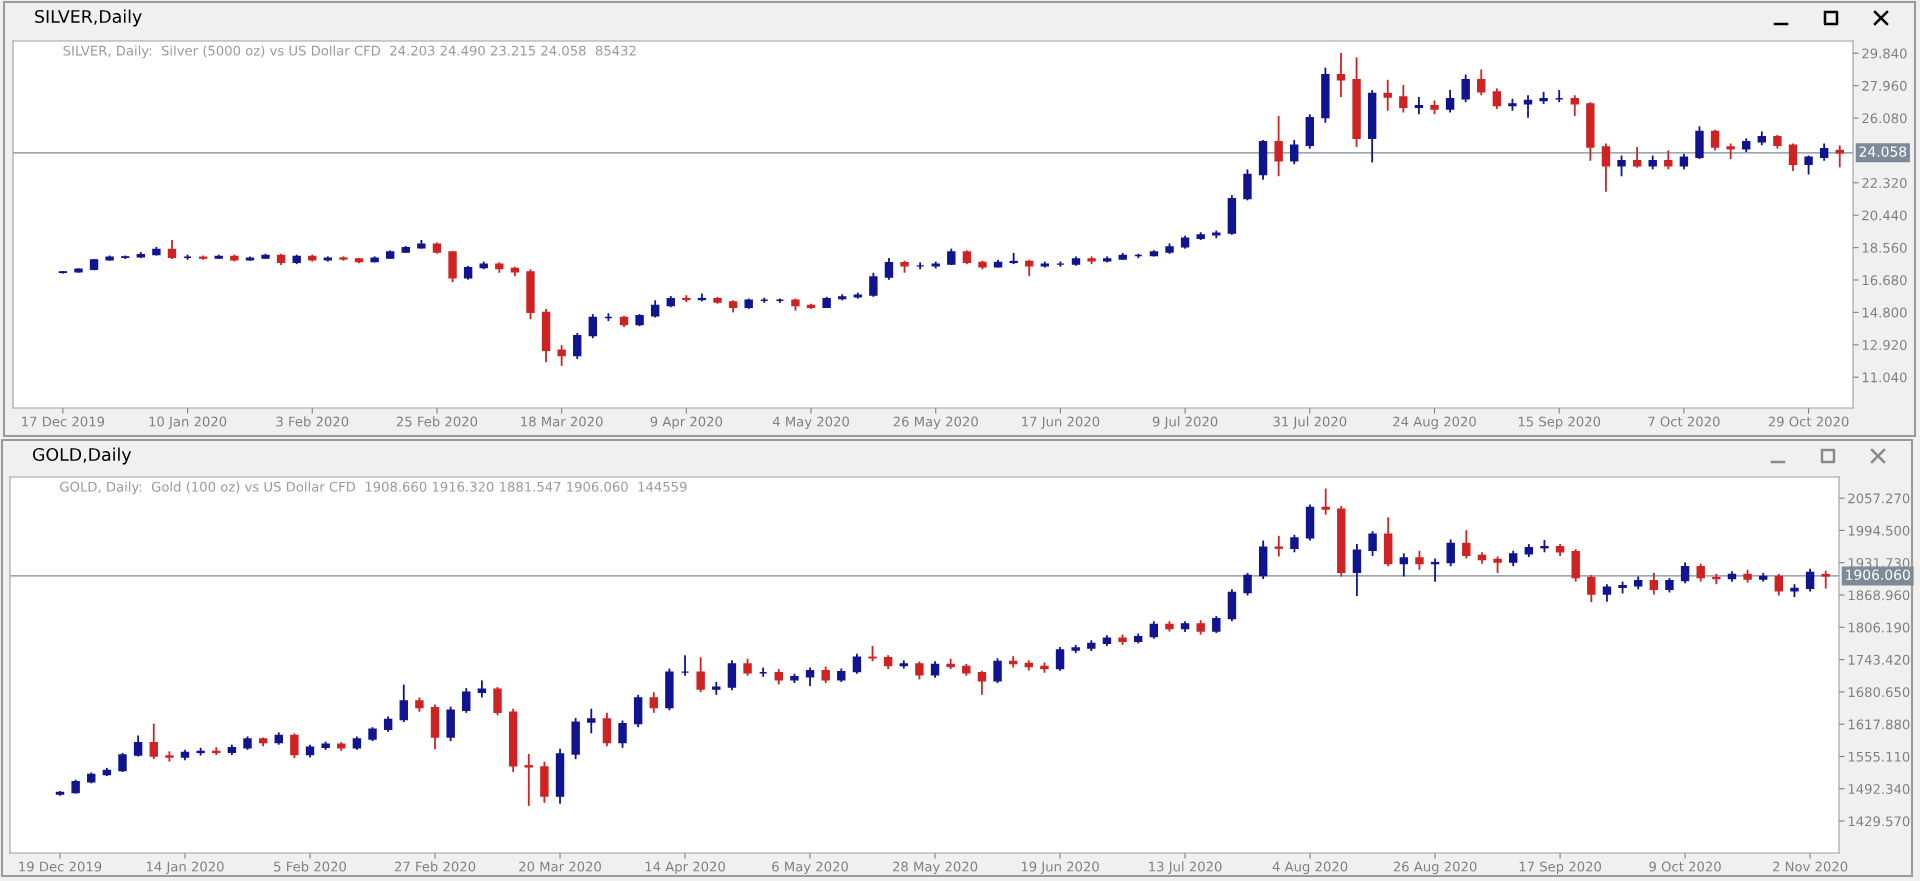 The height and width of the screenshot is (881, 1920). Describe the element at coordinates (1884, 85) in the screenshot. I see `y-tick-label: 27.960` at that location.